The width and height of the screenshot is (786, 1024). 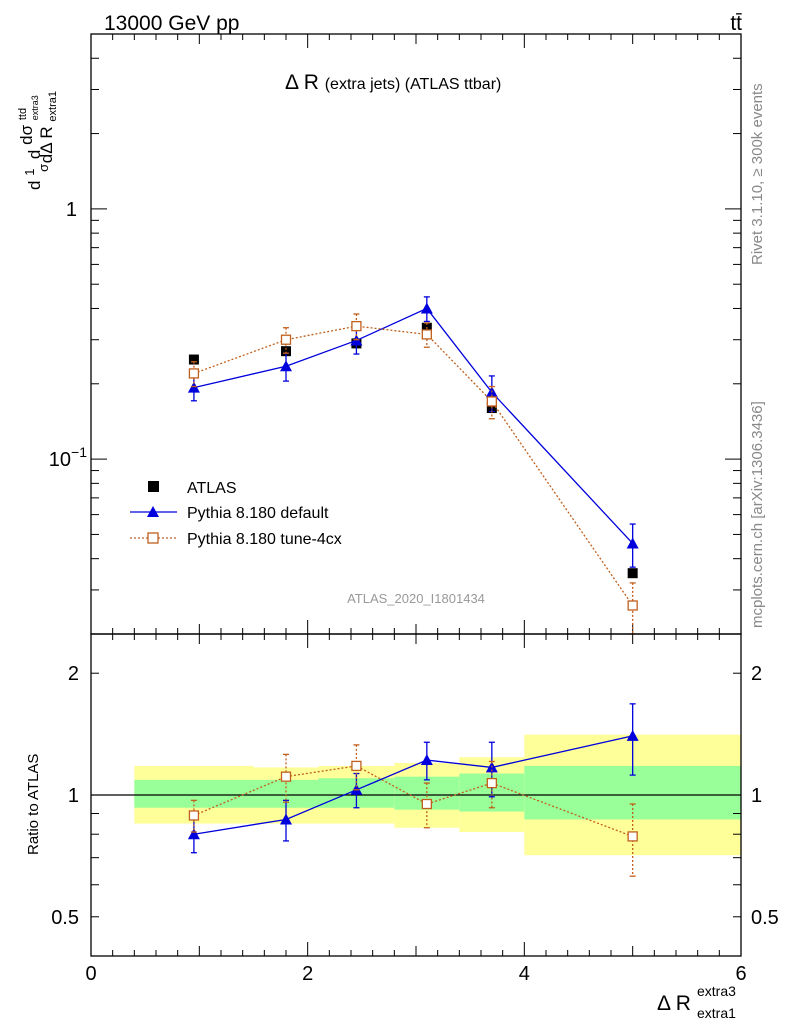 I want to click on rivet-label: Rivet 3.1.10, ≥ 300k events, so click(x=757, y=174).